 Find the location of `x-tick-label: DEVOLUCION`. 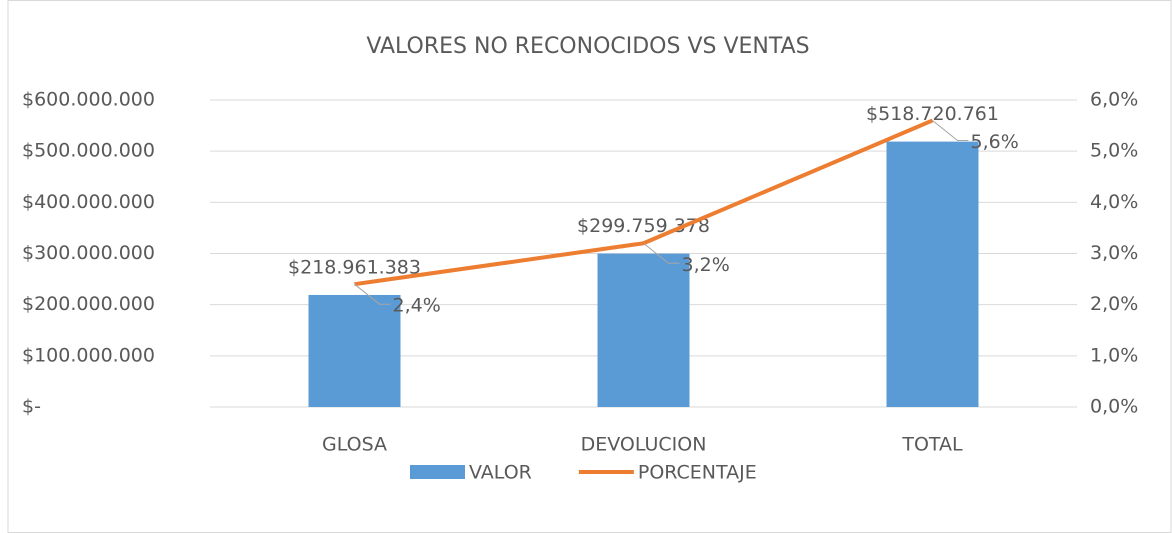

x-tick-label: DEVOLUCION is located at coordinates (644, 445).